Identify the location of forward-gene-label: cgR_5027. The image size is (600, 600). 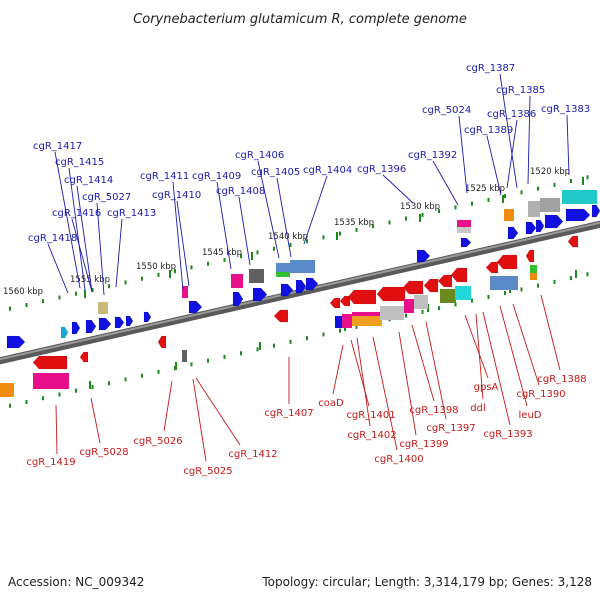
(106, 197).